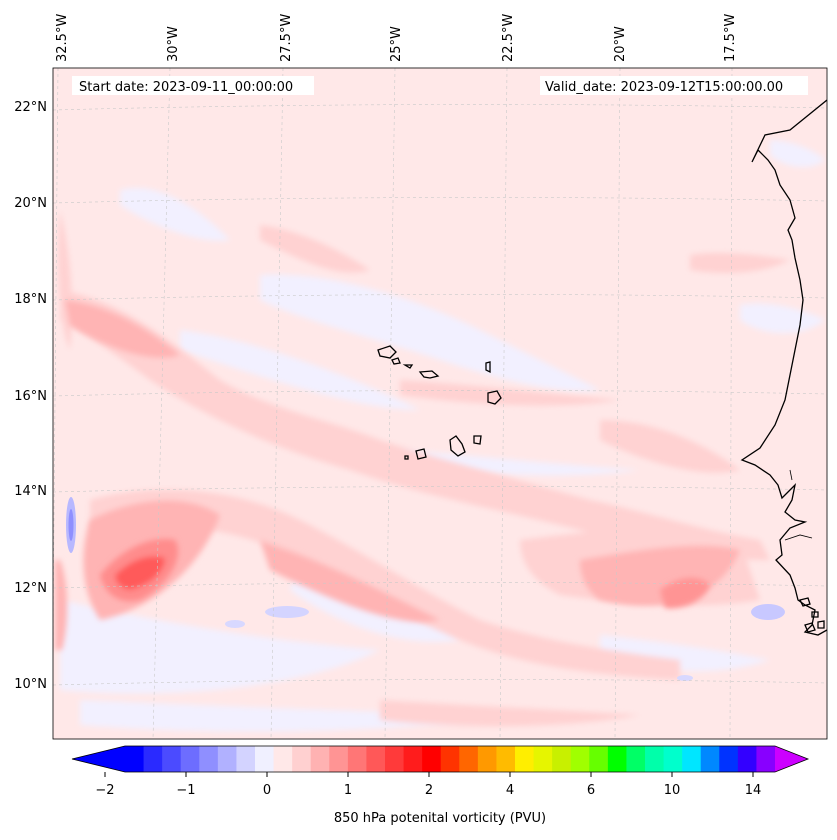 Image resolution: width=837 pixels, height=840 pixels. I want to click on colorbar-tick-label: 4, so click(510, 790).